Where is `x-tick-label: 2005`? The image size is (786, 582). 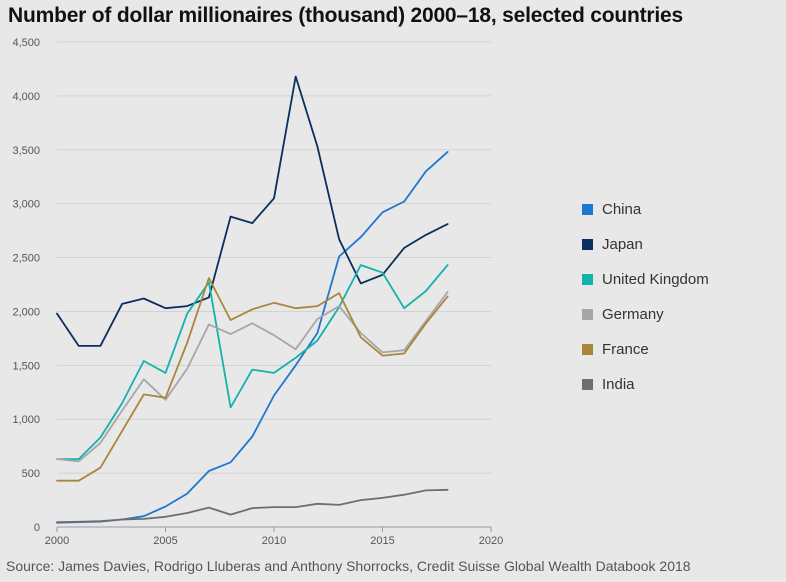
x-tick-label: 2005 is located at coordinates (165, 541).